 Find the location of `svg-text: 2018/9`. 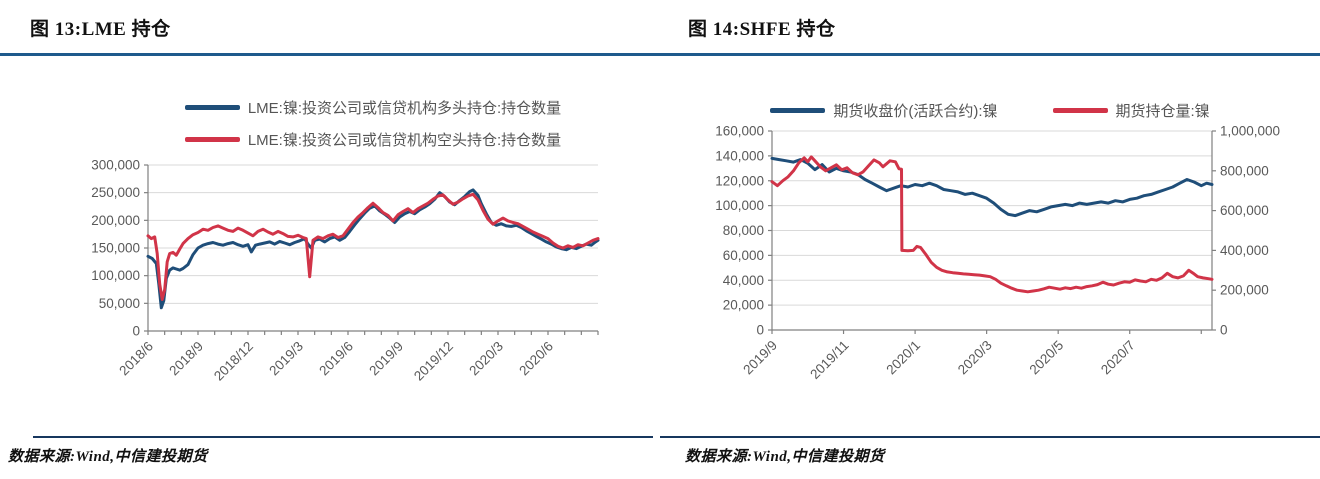

svg-text: 2018/9 is located at coordinates (186, 359).